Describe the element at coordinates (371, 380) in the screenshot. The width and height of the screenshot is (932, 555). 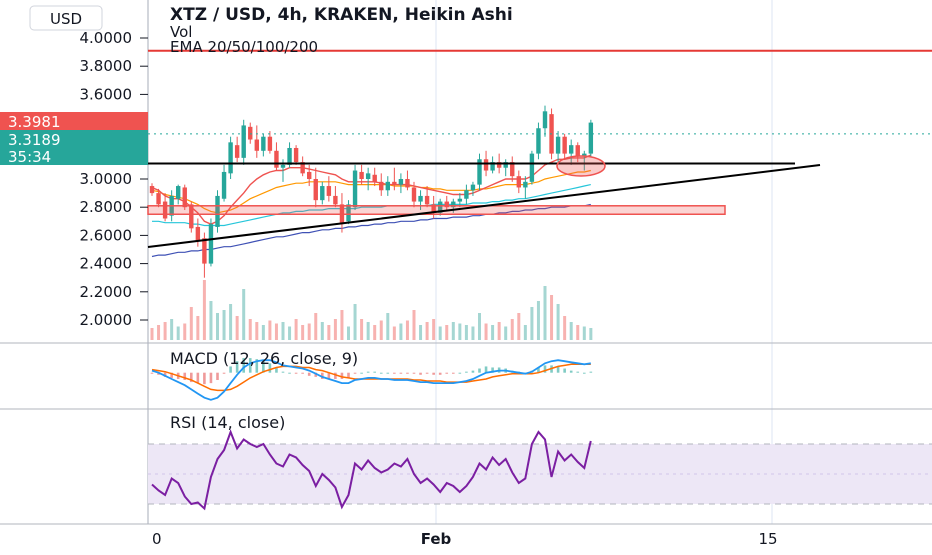
I see `macd-line` at that location.